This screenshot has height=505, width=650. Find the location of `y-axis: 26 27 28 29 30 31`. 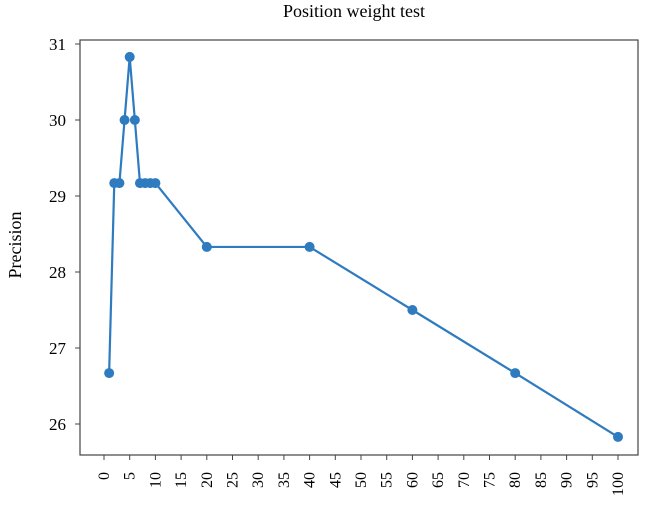

y-axis: 26 27 28 29 30 31 is located at coordinates (64, 234).